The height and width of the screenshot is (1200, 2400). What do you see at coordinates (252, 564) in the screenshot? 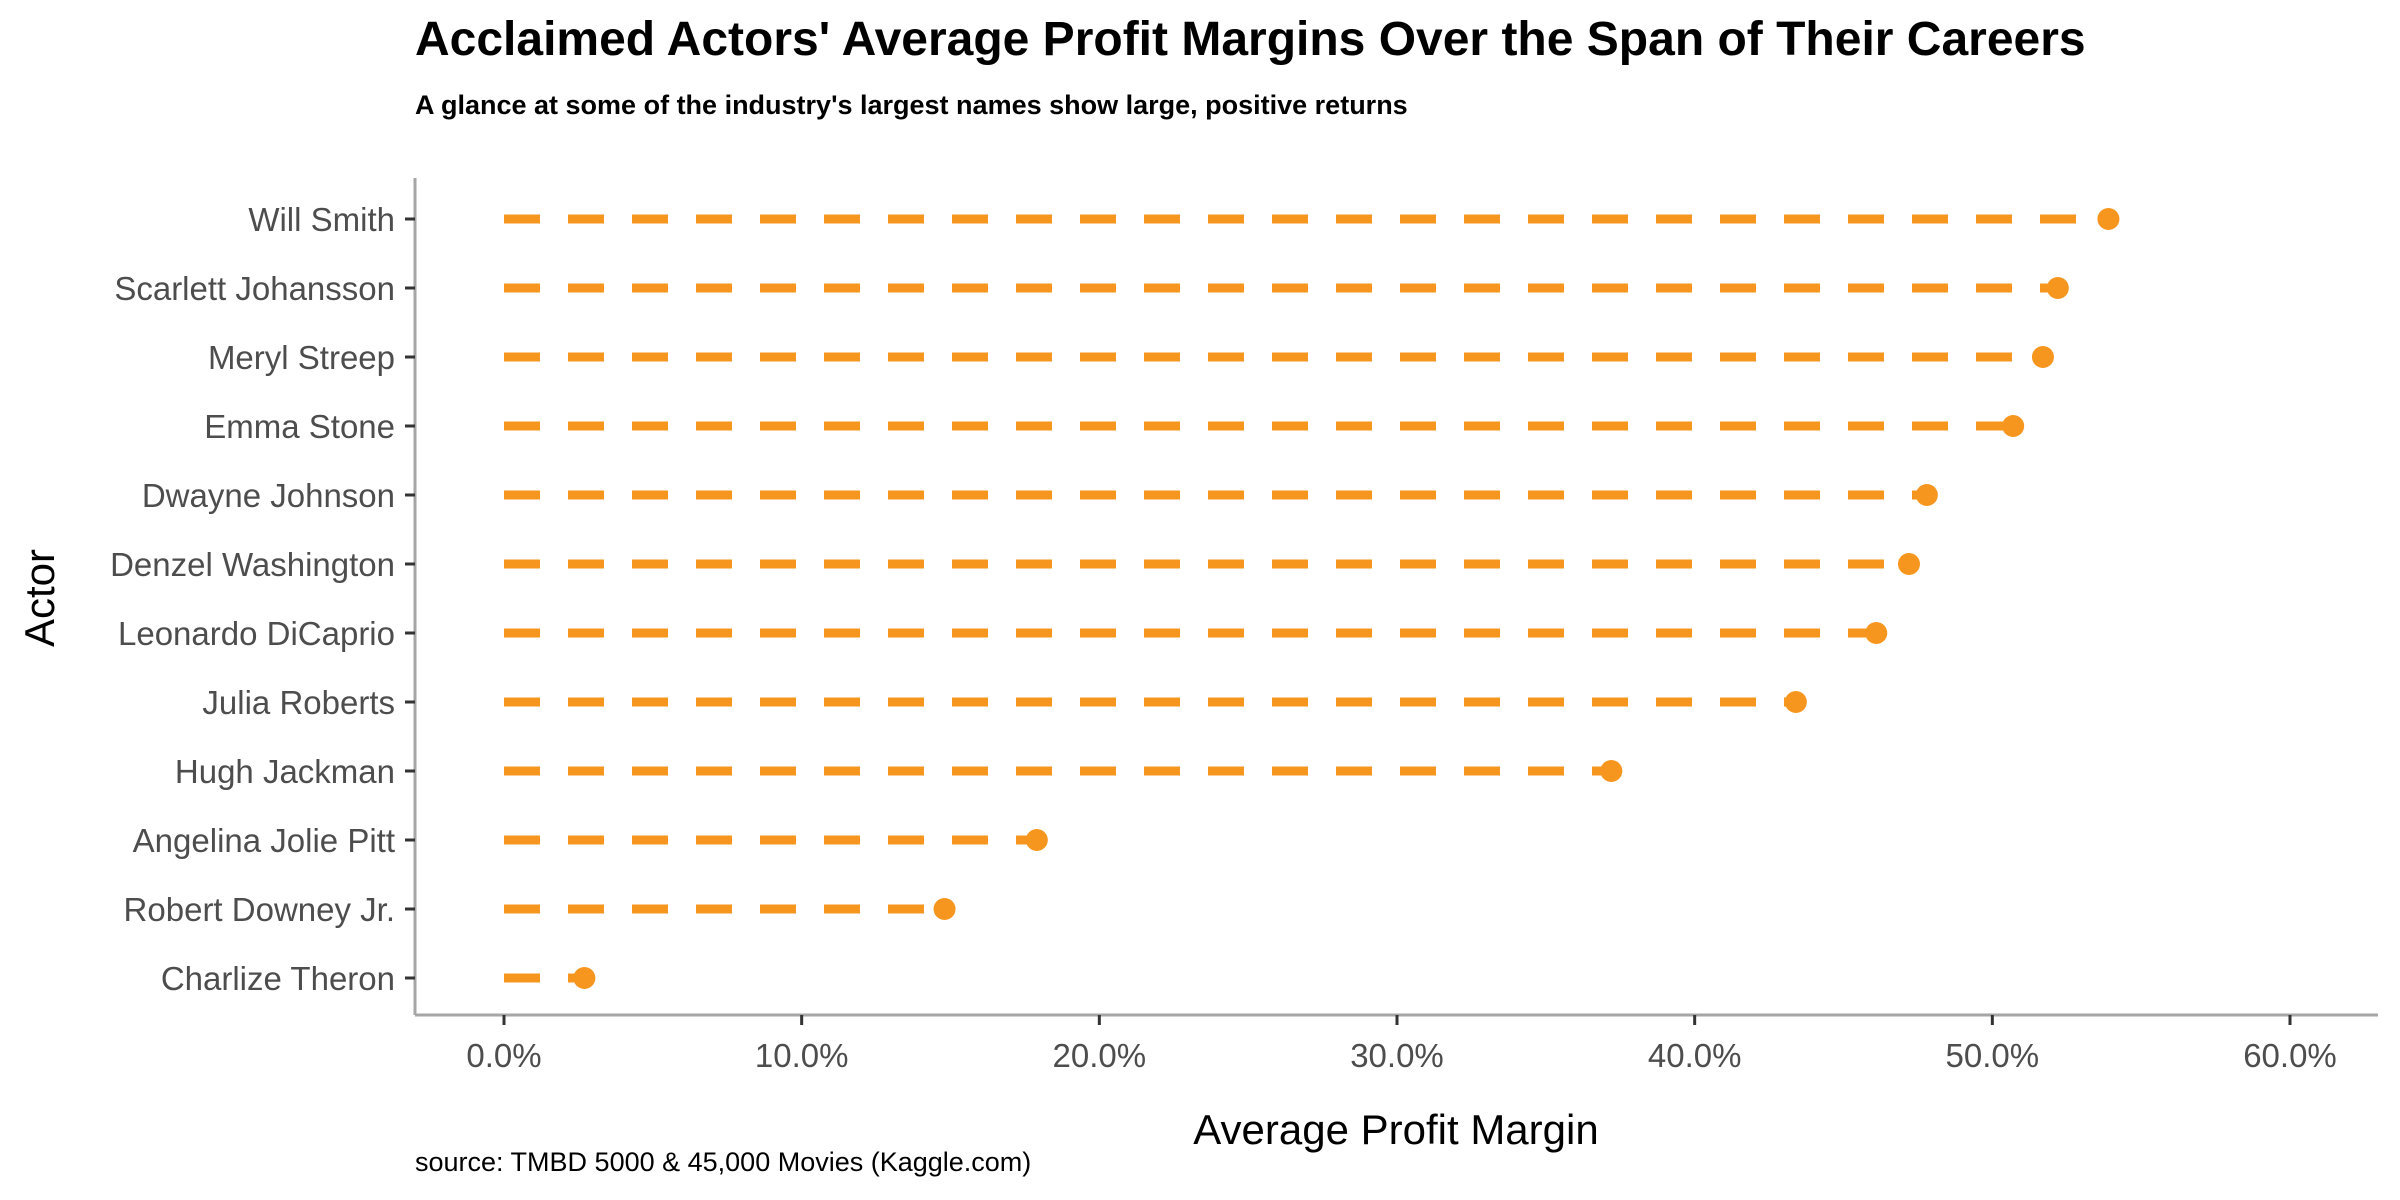
I see `y-tick-label-denzel-washington: Denzel Washington` at bounding box center [252, 564].